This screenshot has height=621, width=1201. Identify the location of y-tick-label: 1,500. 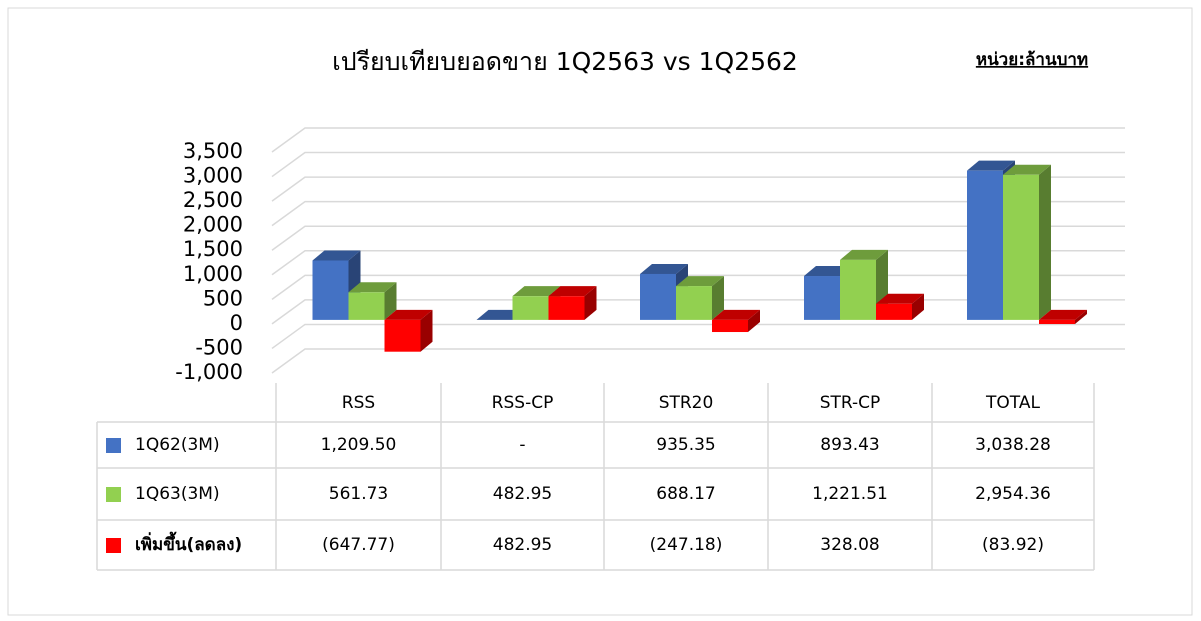
(213, 249).